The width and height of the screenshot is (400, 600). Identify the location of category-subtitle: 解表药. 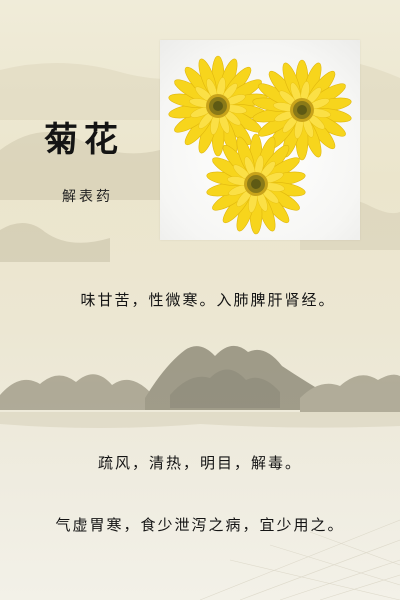
(87, 197).